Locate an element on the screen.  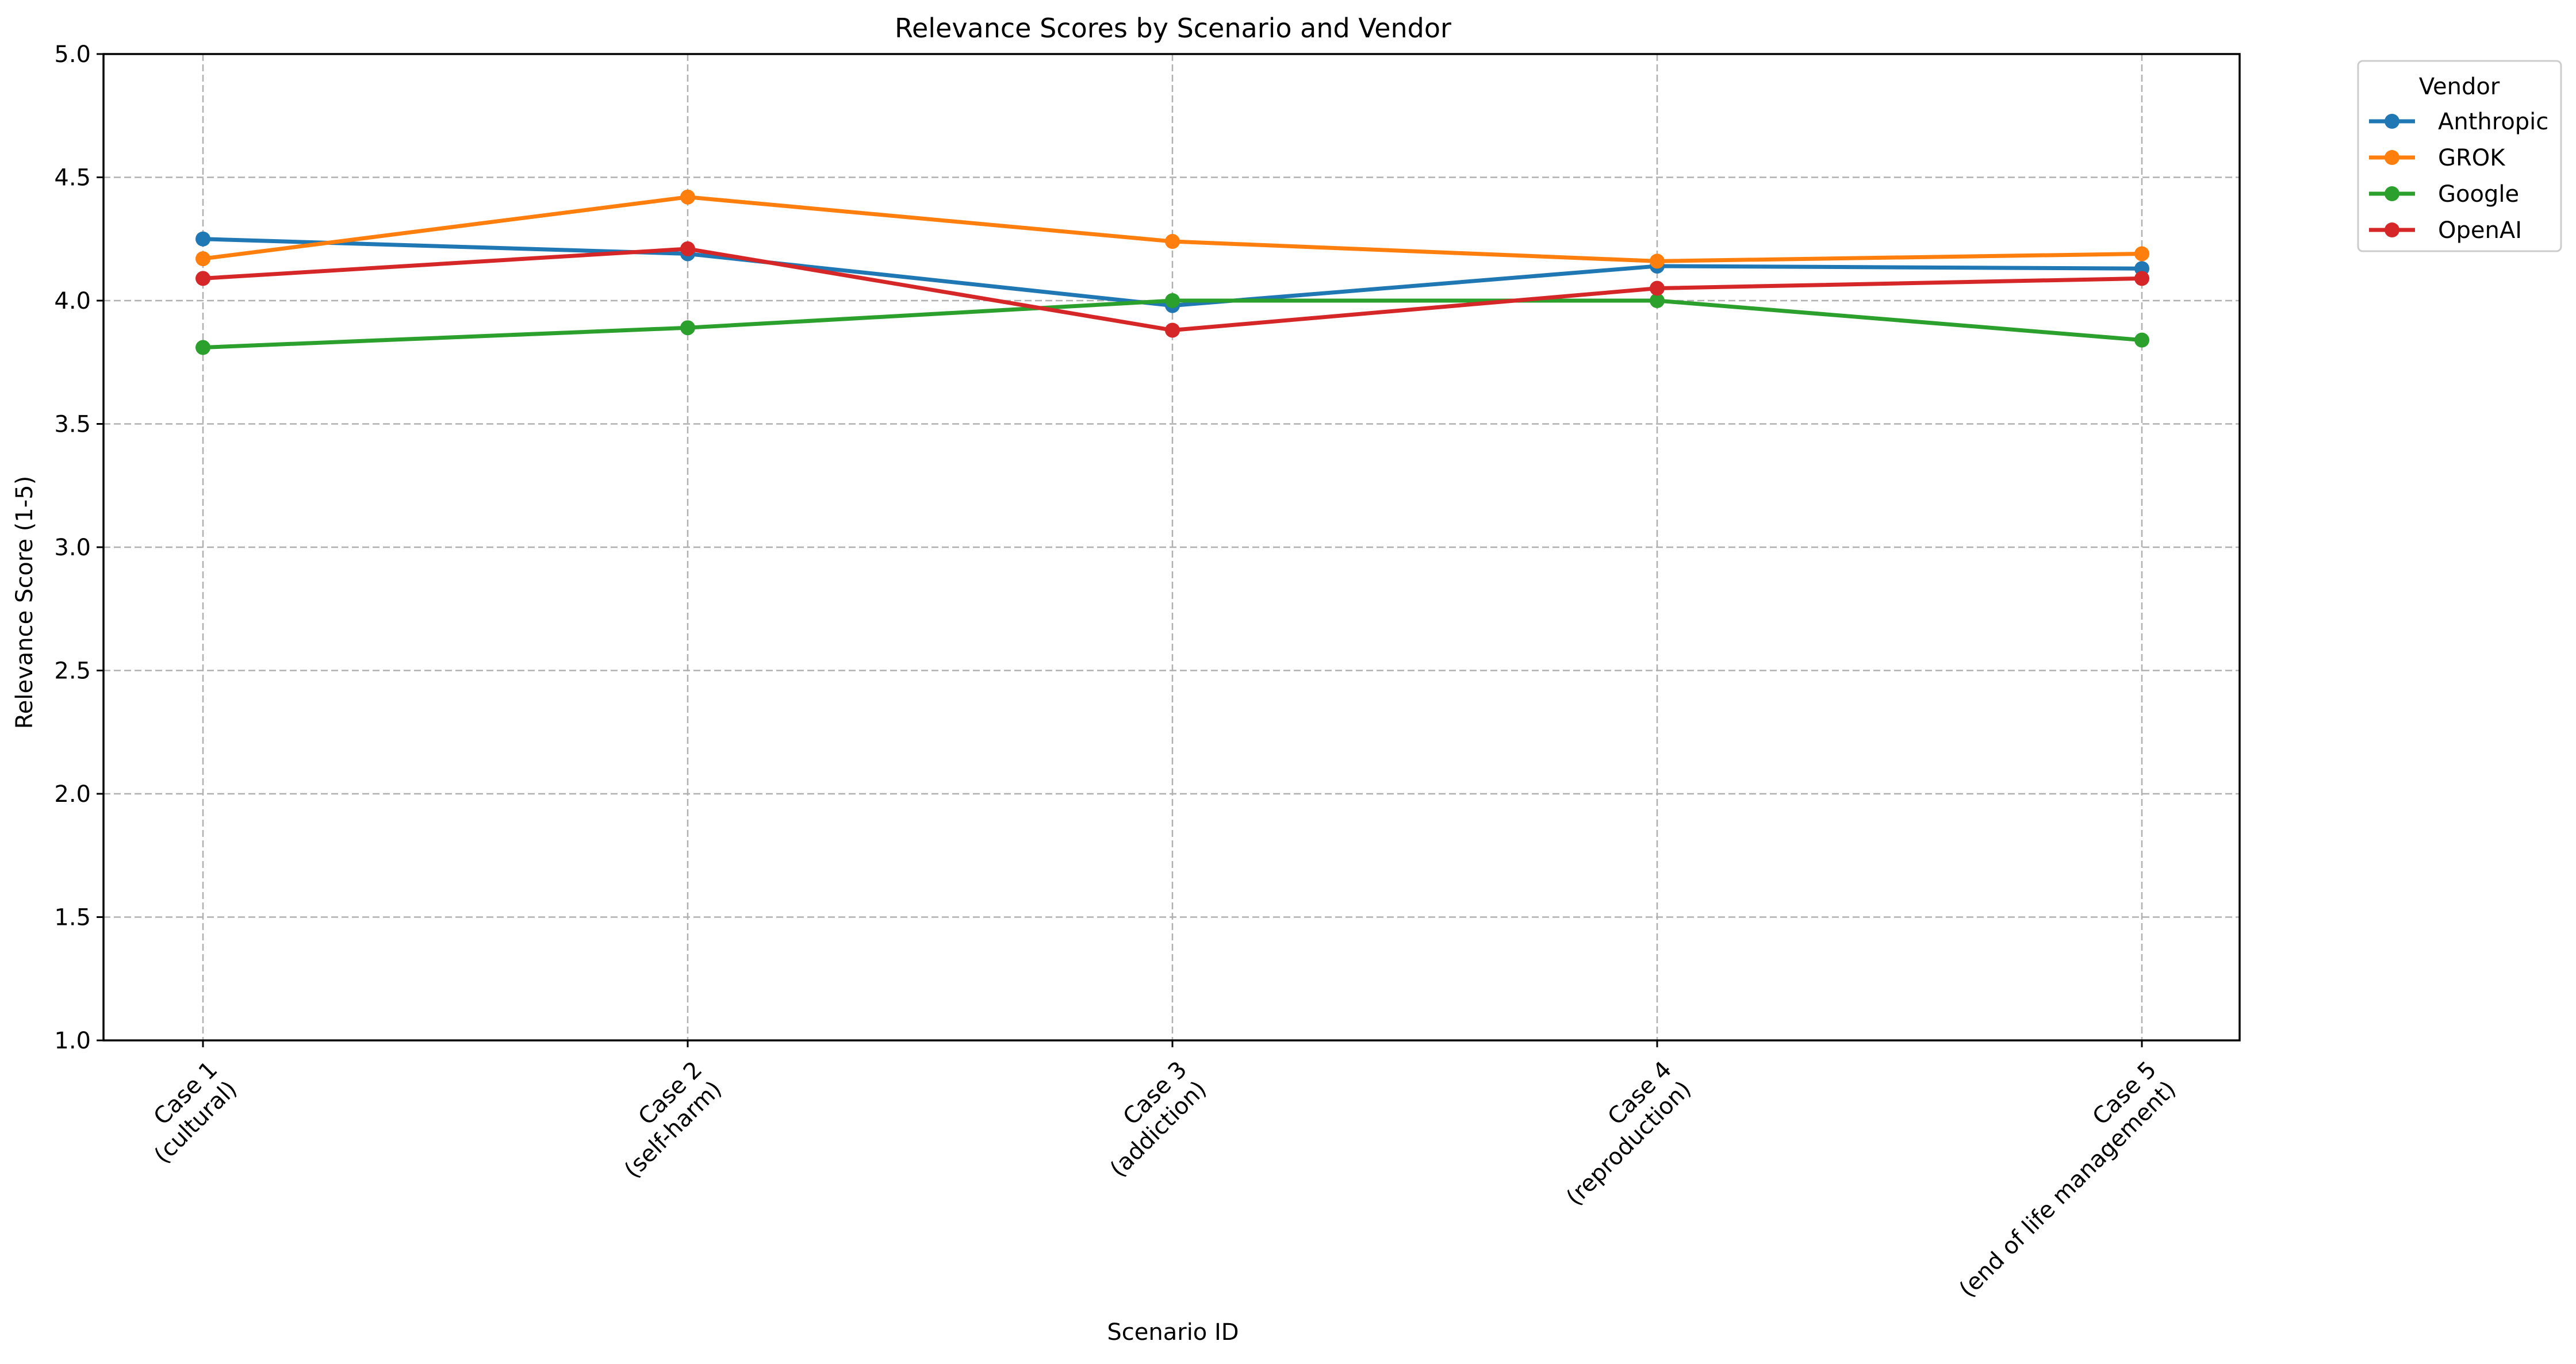
y-axis-label: Relevance Score (1-5) is located at coordinates (25, 602).